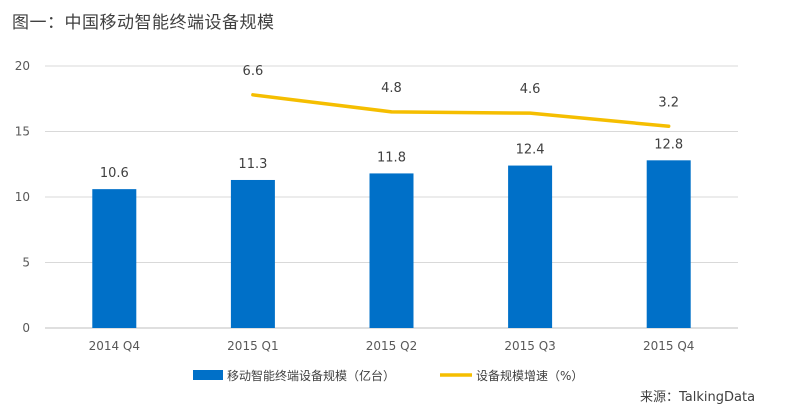 This screenshot has width=800, height=412. What do you see at coordinates (529, 346) in the screenshot?
I see `x-tick-label: 2015 Q3` at bounding box center [529, 346].